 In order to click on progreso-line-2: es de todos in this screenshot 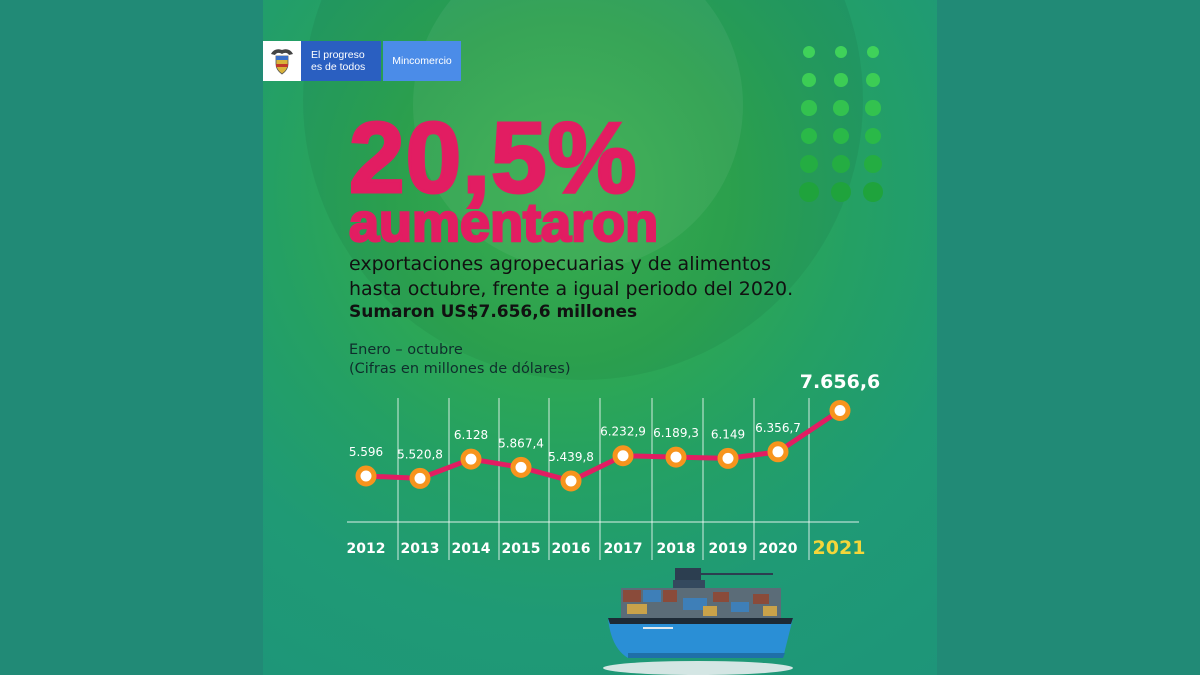, I will do `click(338, 67)`.